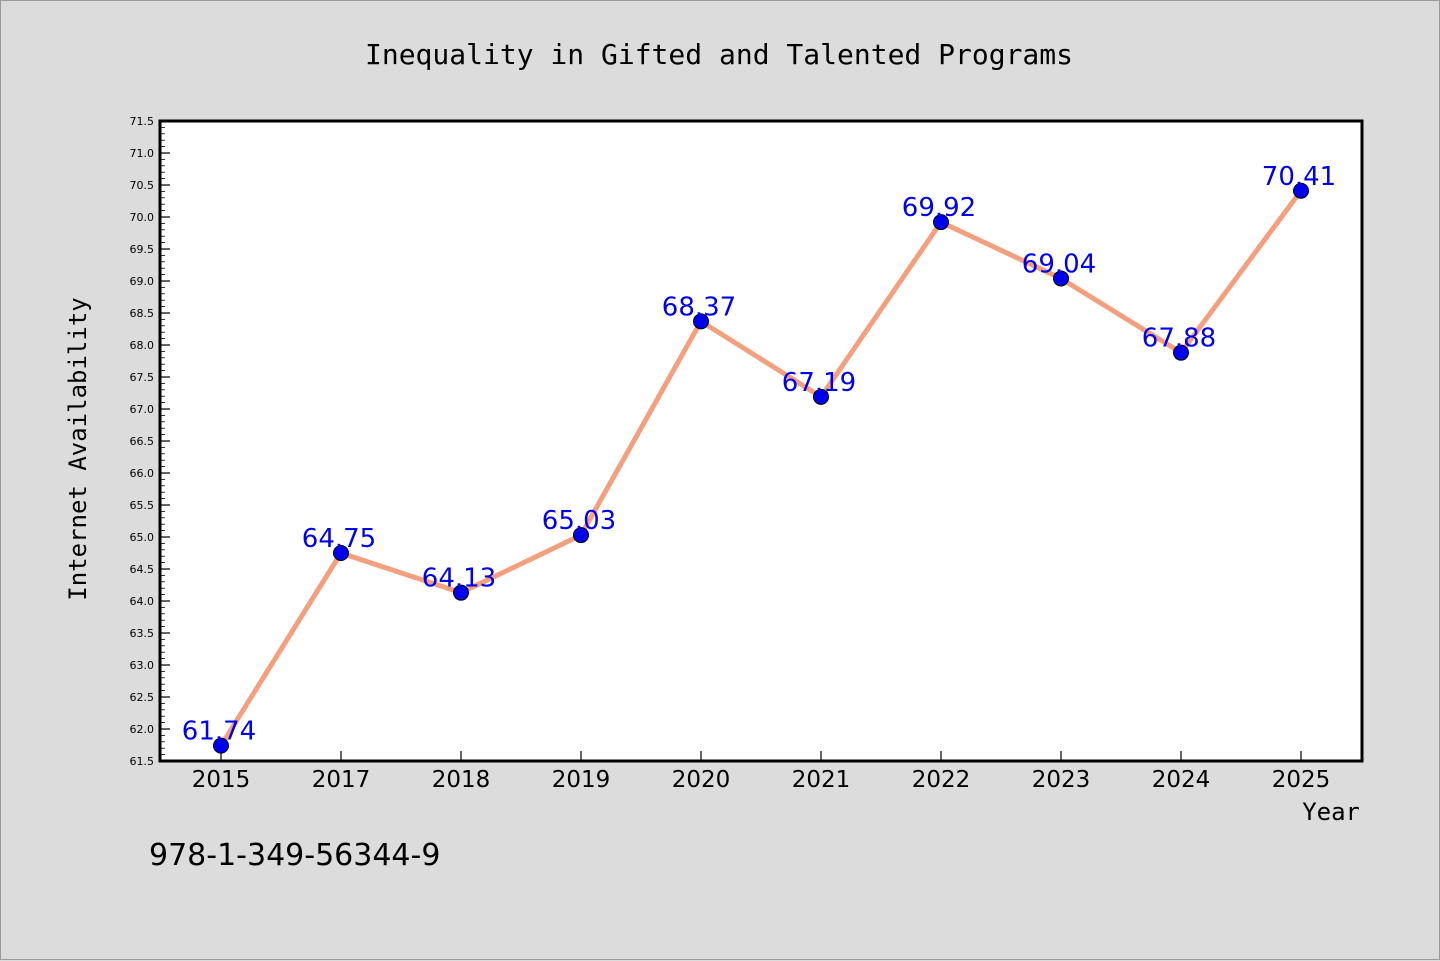 The width and height of the screenshot is (1440, 961). I want to click on y-tick-label: 69.5, so click(142, 249).